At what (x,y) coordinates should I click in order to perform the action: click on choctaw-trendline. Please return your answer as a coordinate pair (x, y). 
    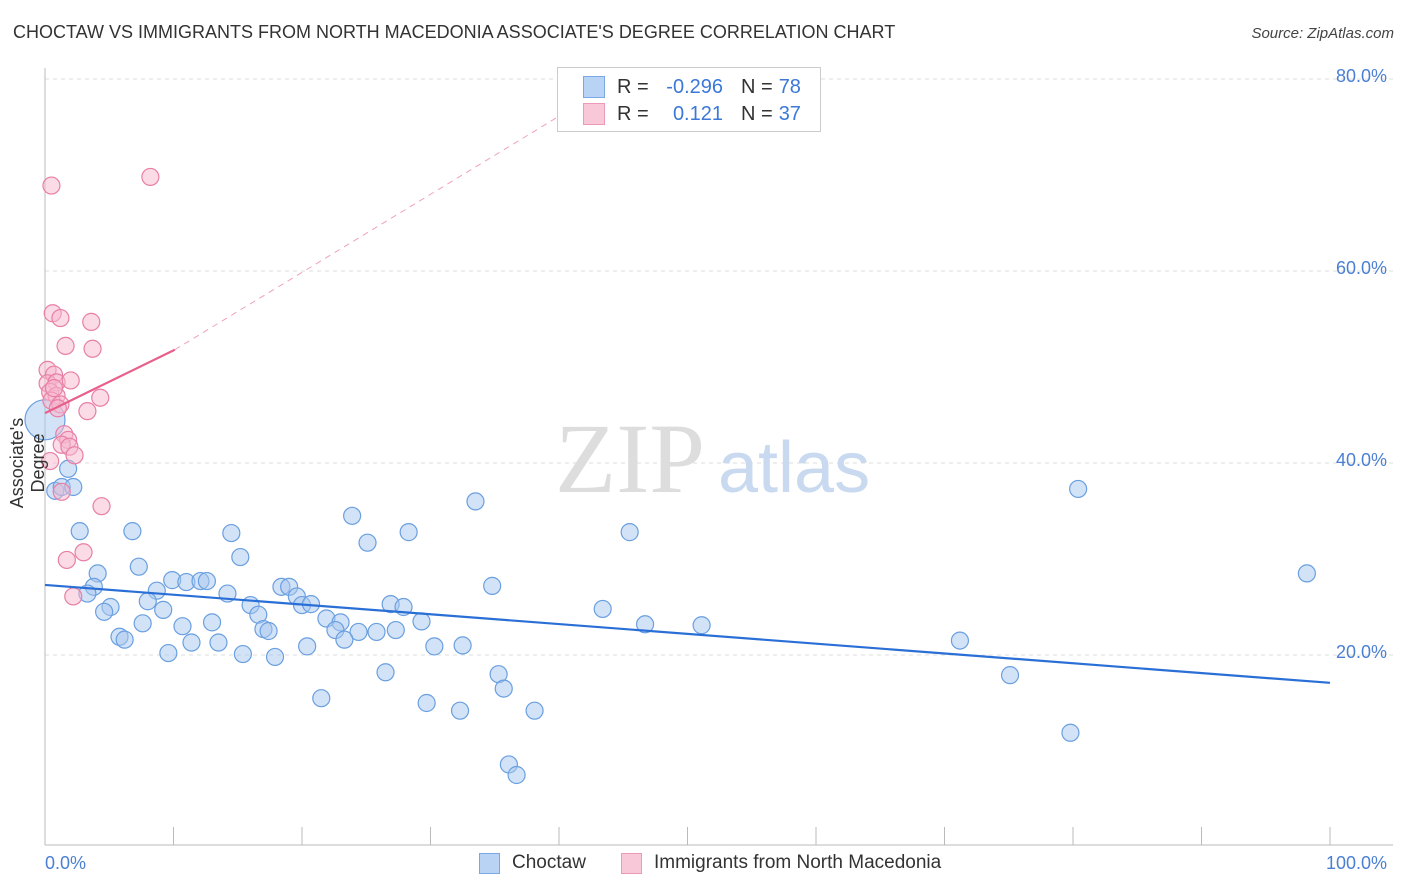
    Looking at the image, I should click on (687, 633).